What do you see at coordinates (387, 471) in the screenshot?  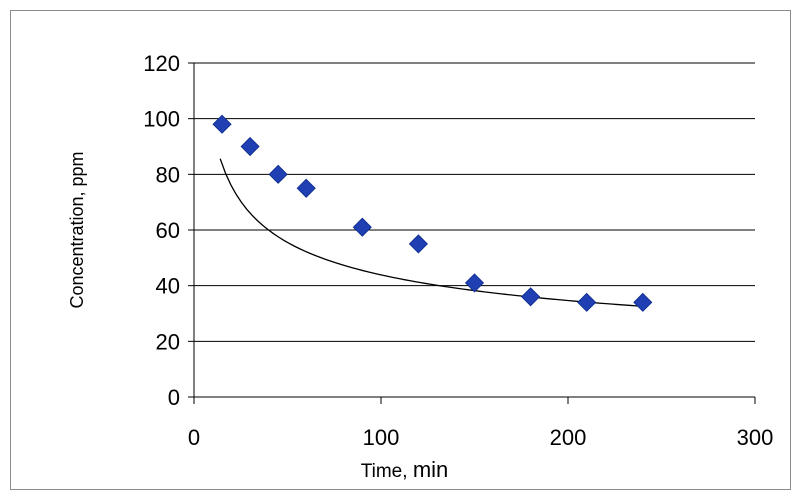 I see `x-axis-label-part-1: Time,` at bounding box center [387, 471].